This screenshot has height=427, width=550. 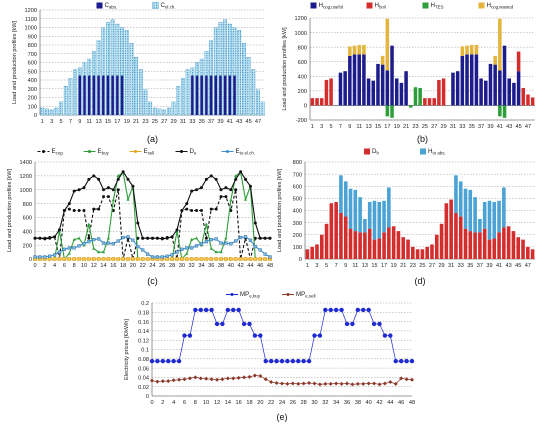 What do you see at coordinates (509, 127) in the screenshot?
I see `x-tick-label: 43` at bounding box center [509, 127].